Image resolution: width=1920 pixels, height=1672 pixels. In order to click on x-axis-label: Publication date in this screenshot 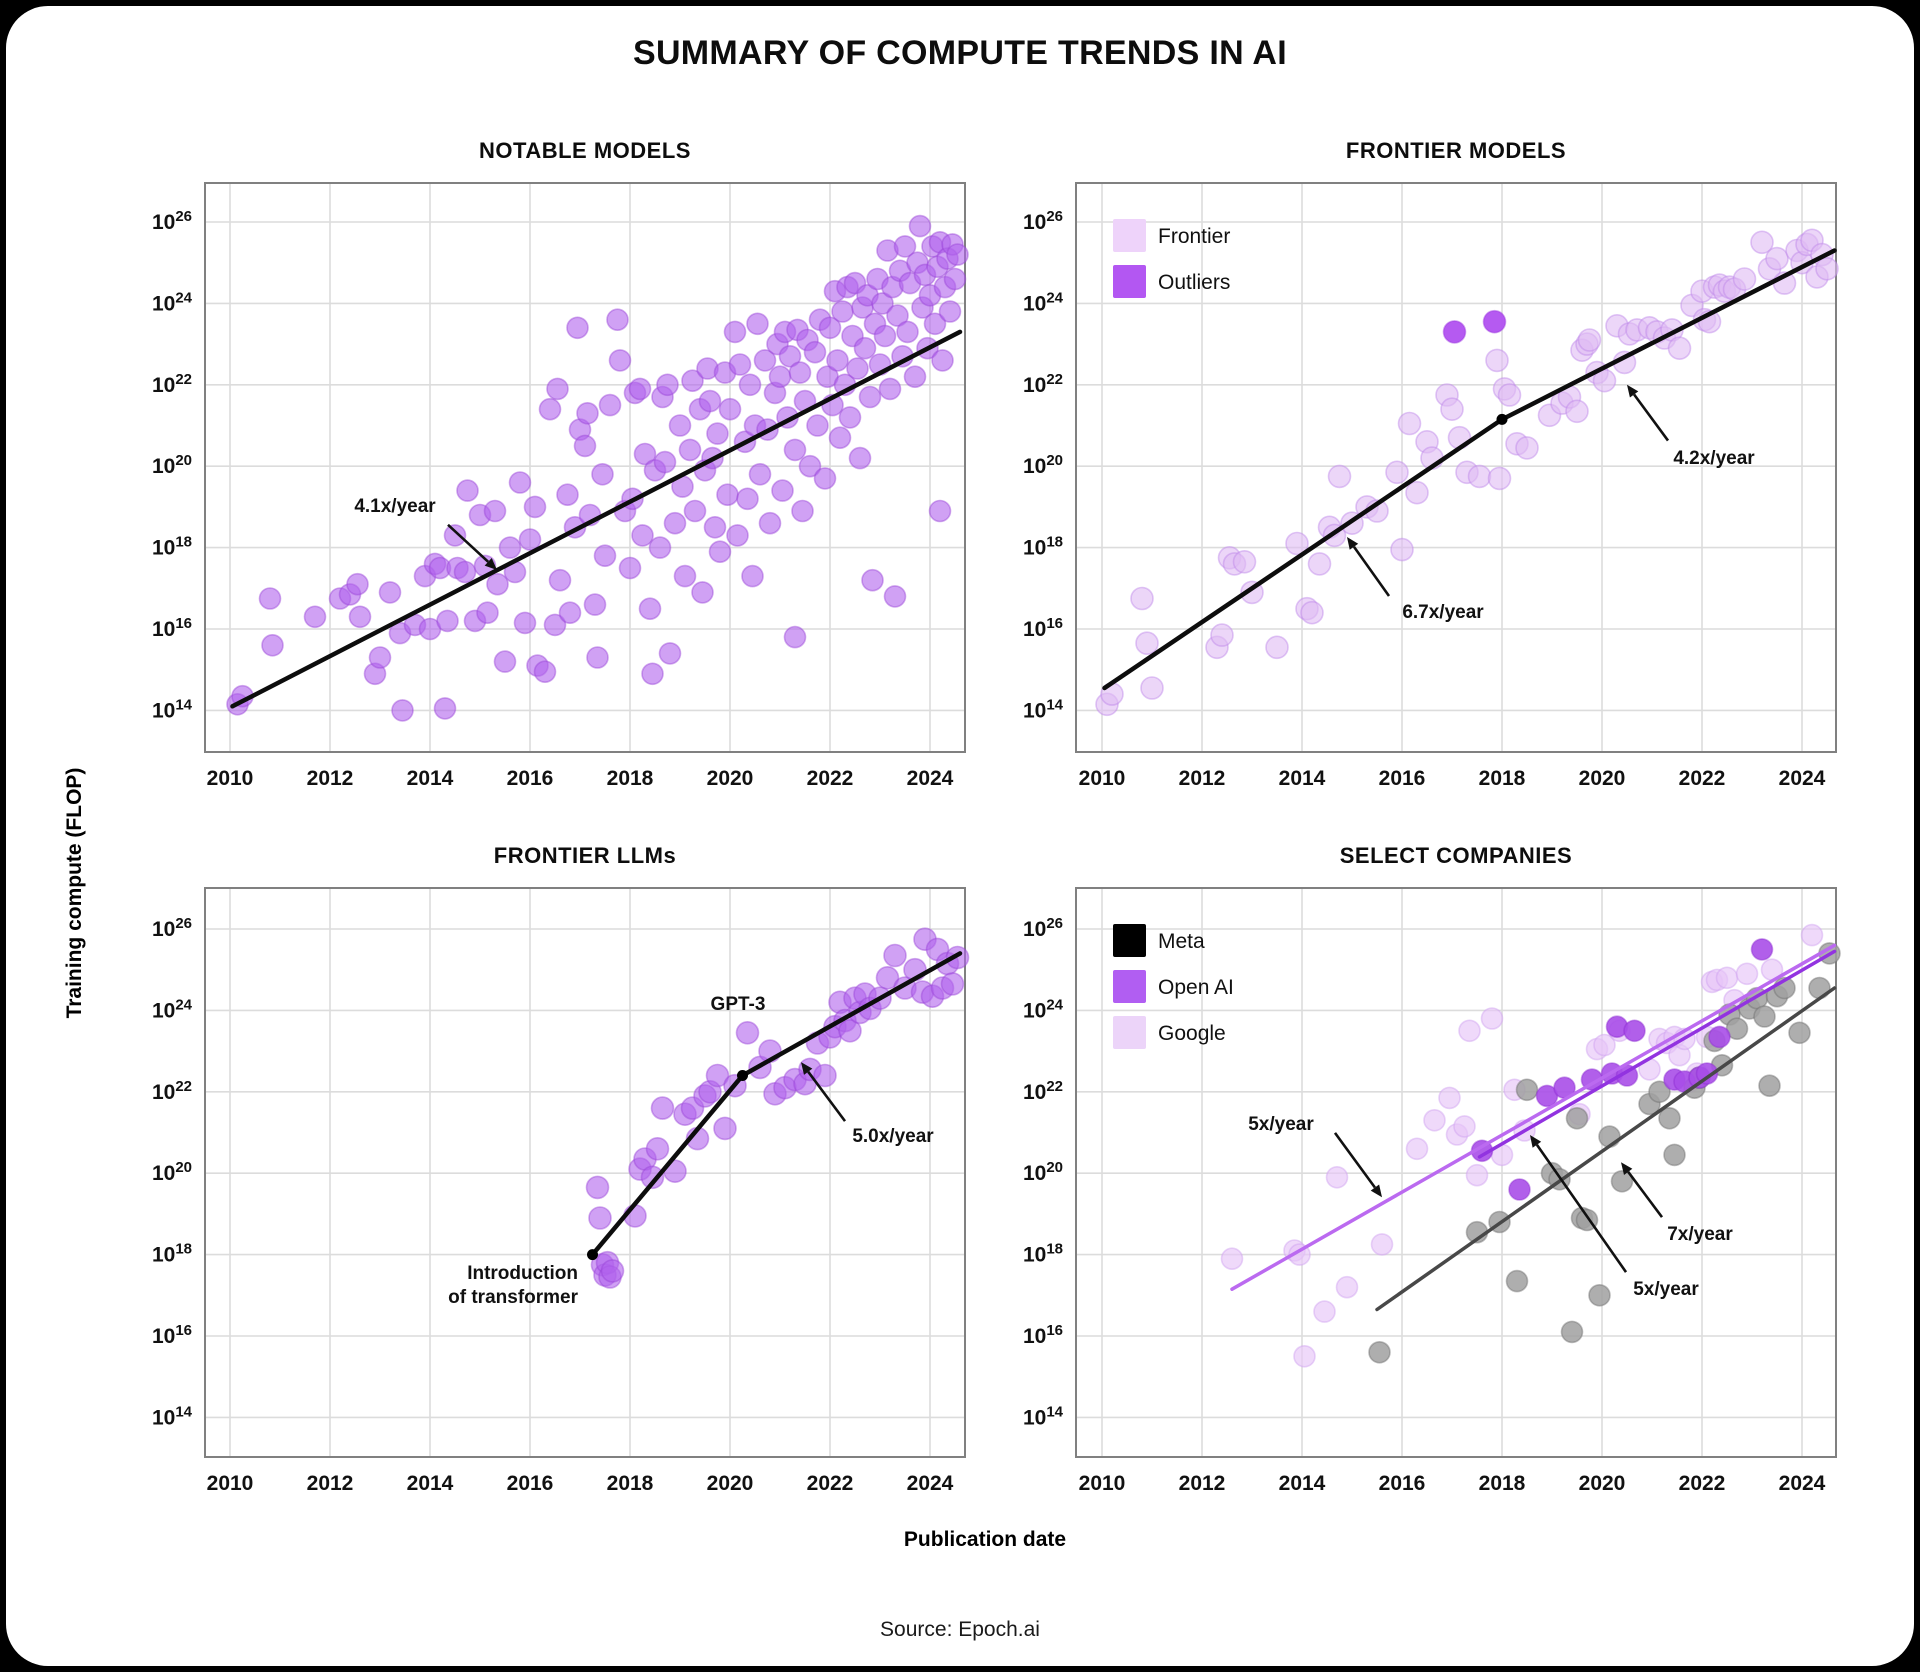, I will do `click(985, 1539)`.